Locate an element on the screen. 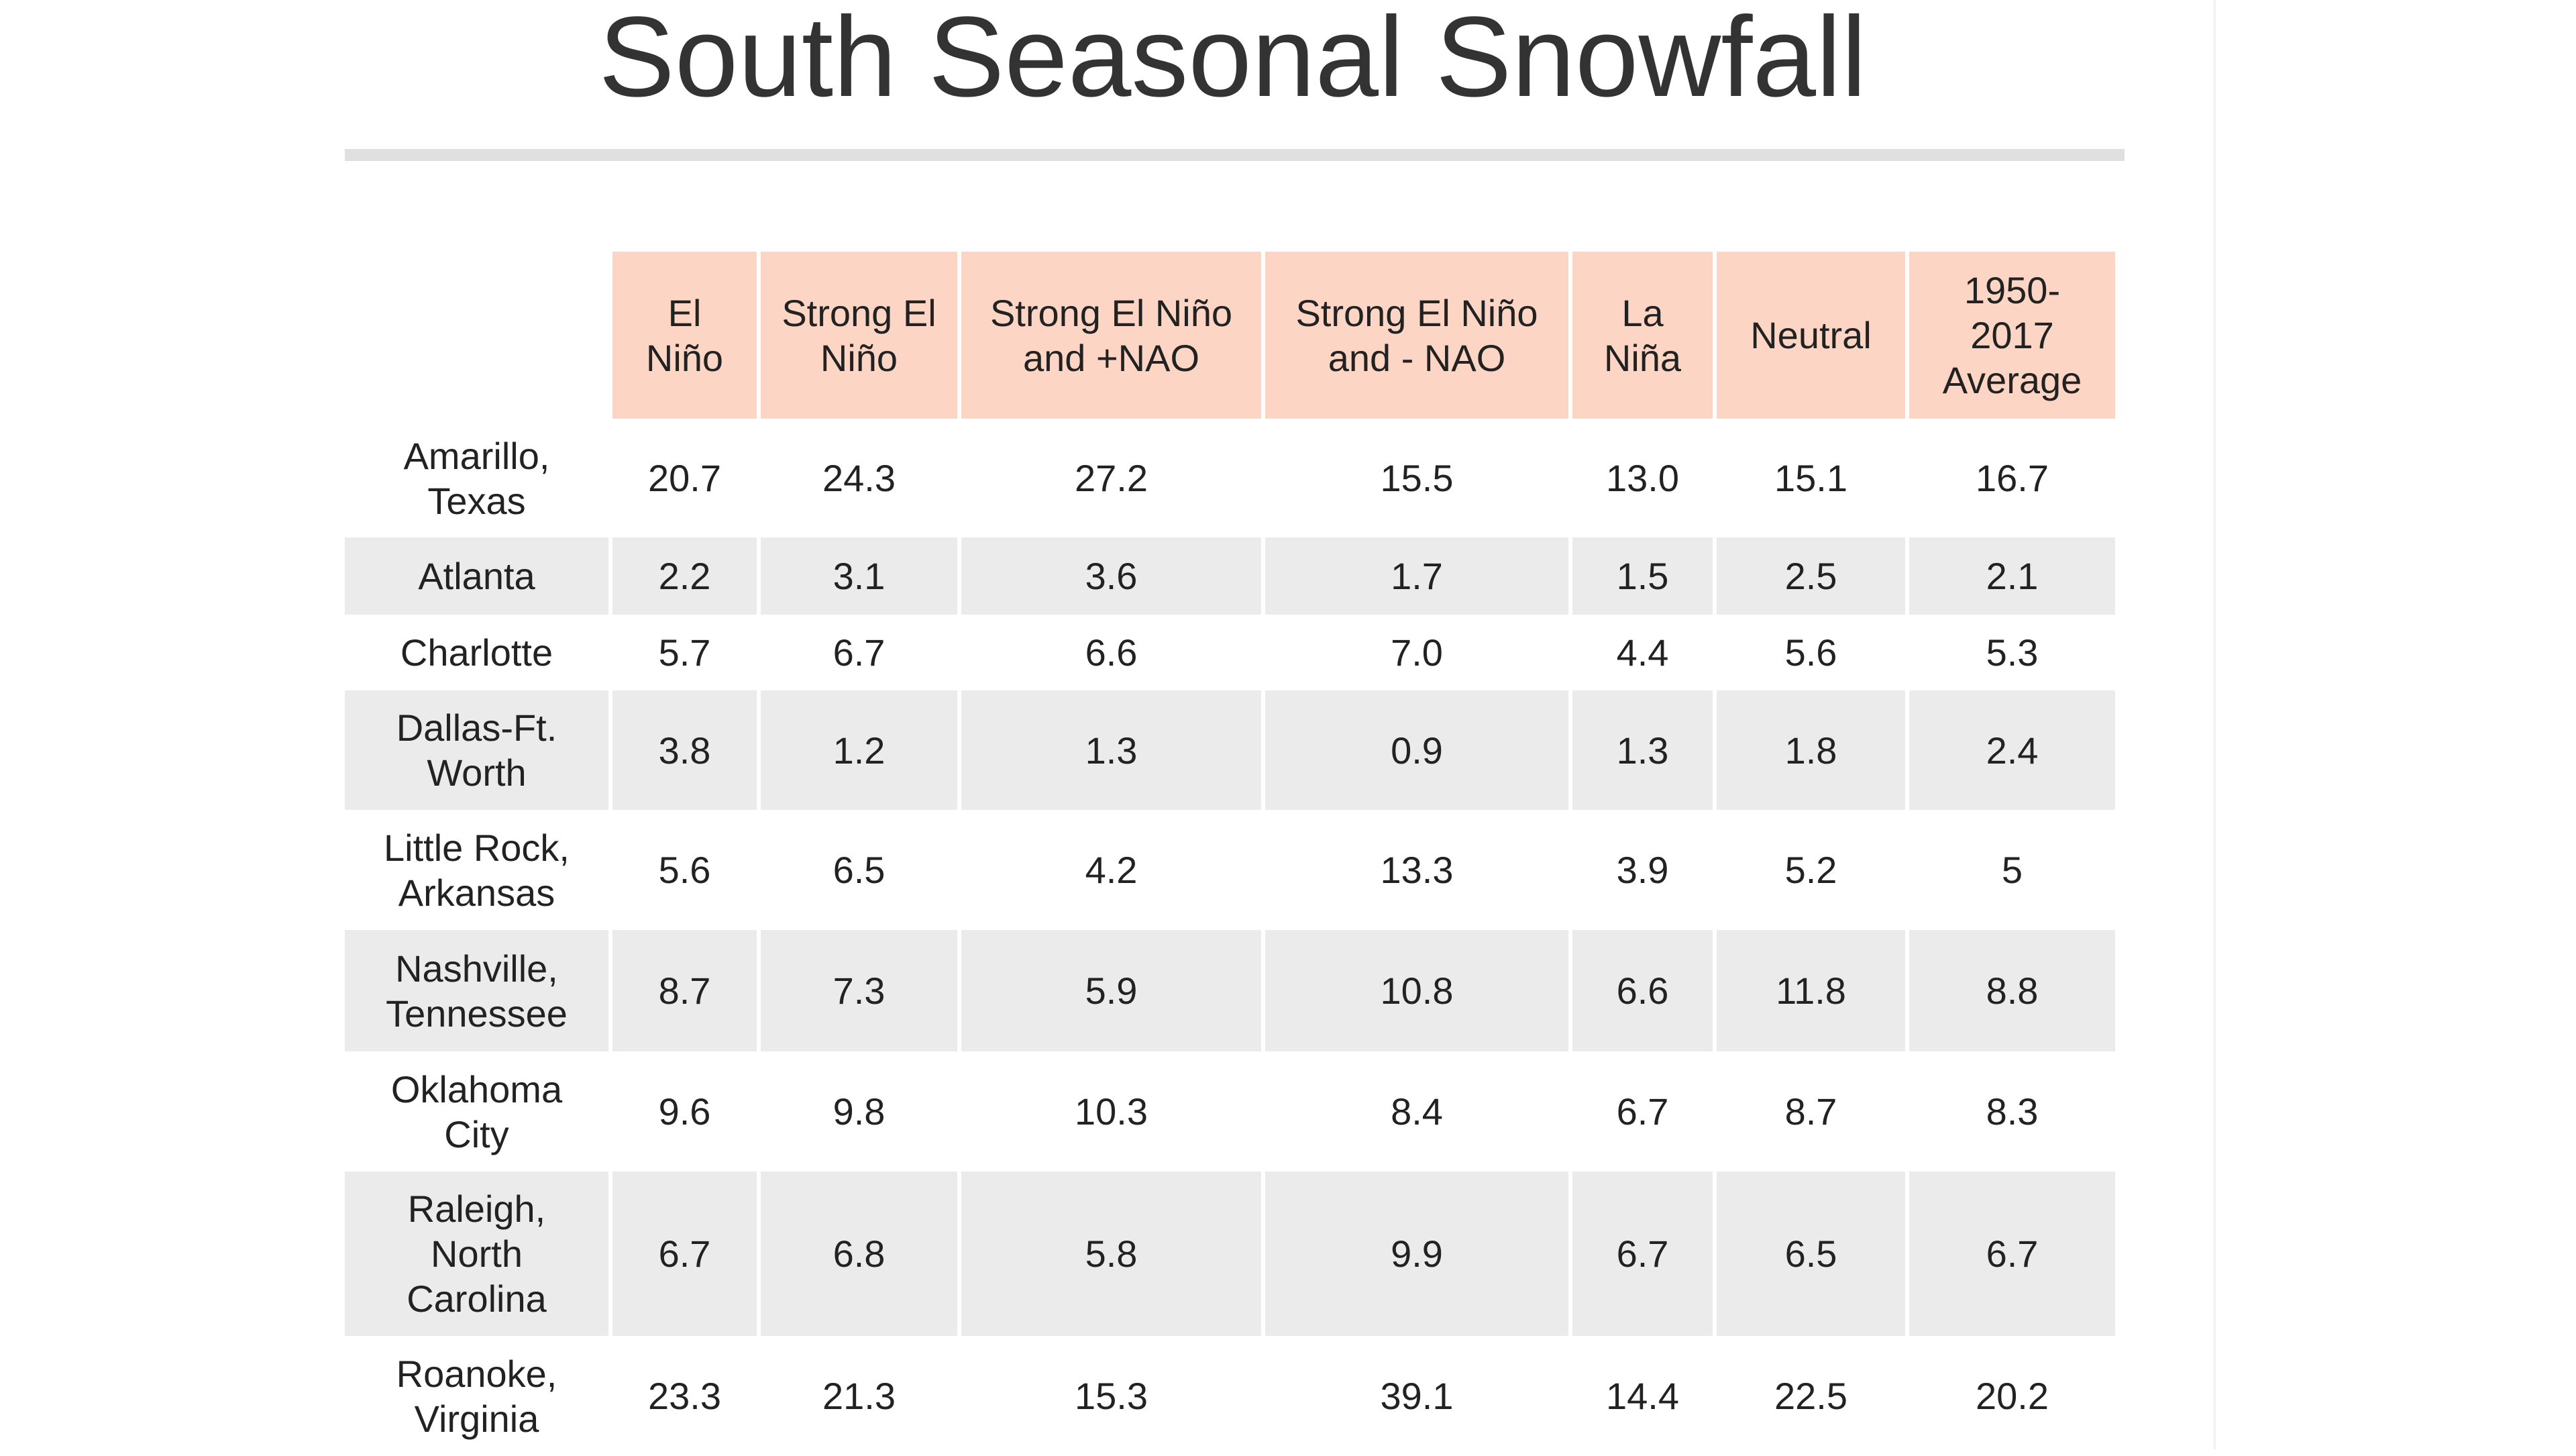 The width and height of the screenshot is (2576, 1456). table-cell: 5.9 is located at coordinates (1111, 991).